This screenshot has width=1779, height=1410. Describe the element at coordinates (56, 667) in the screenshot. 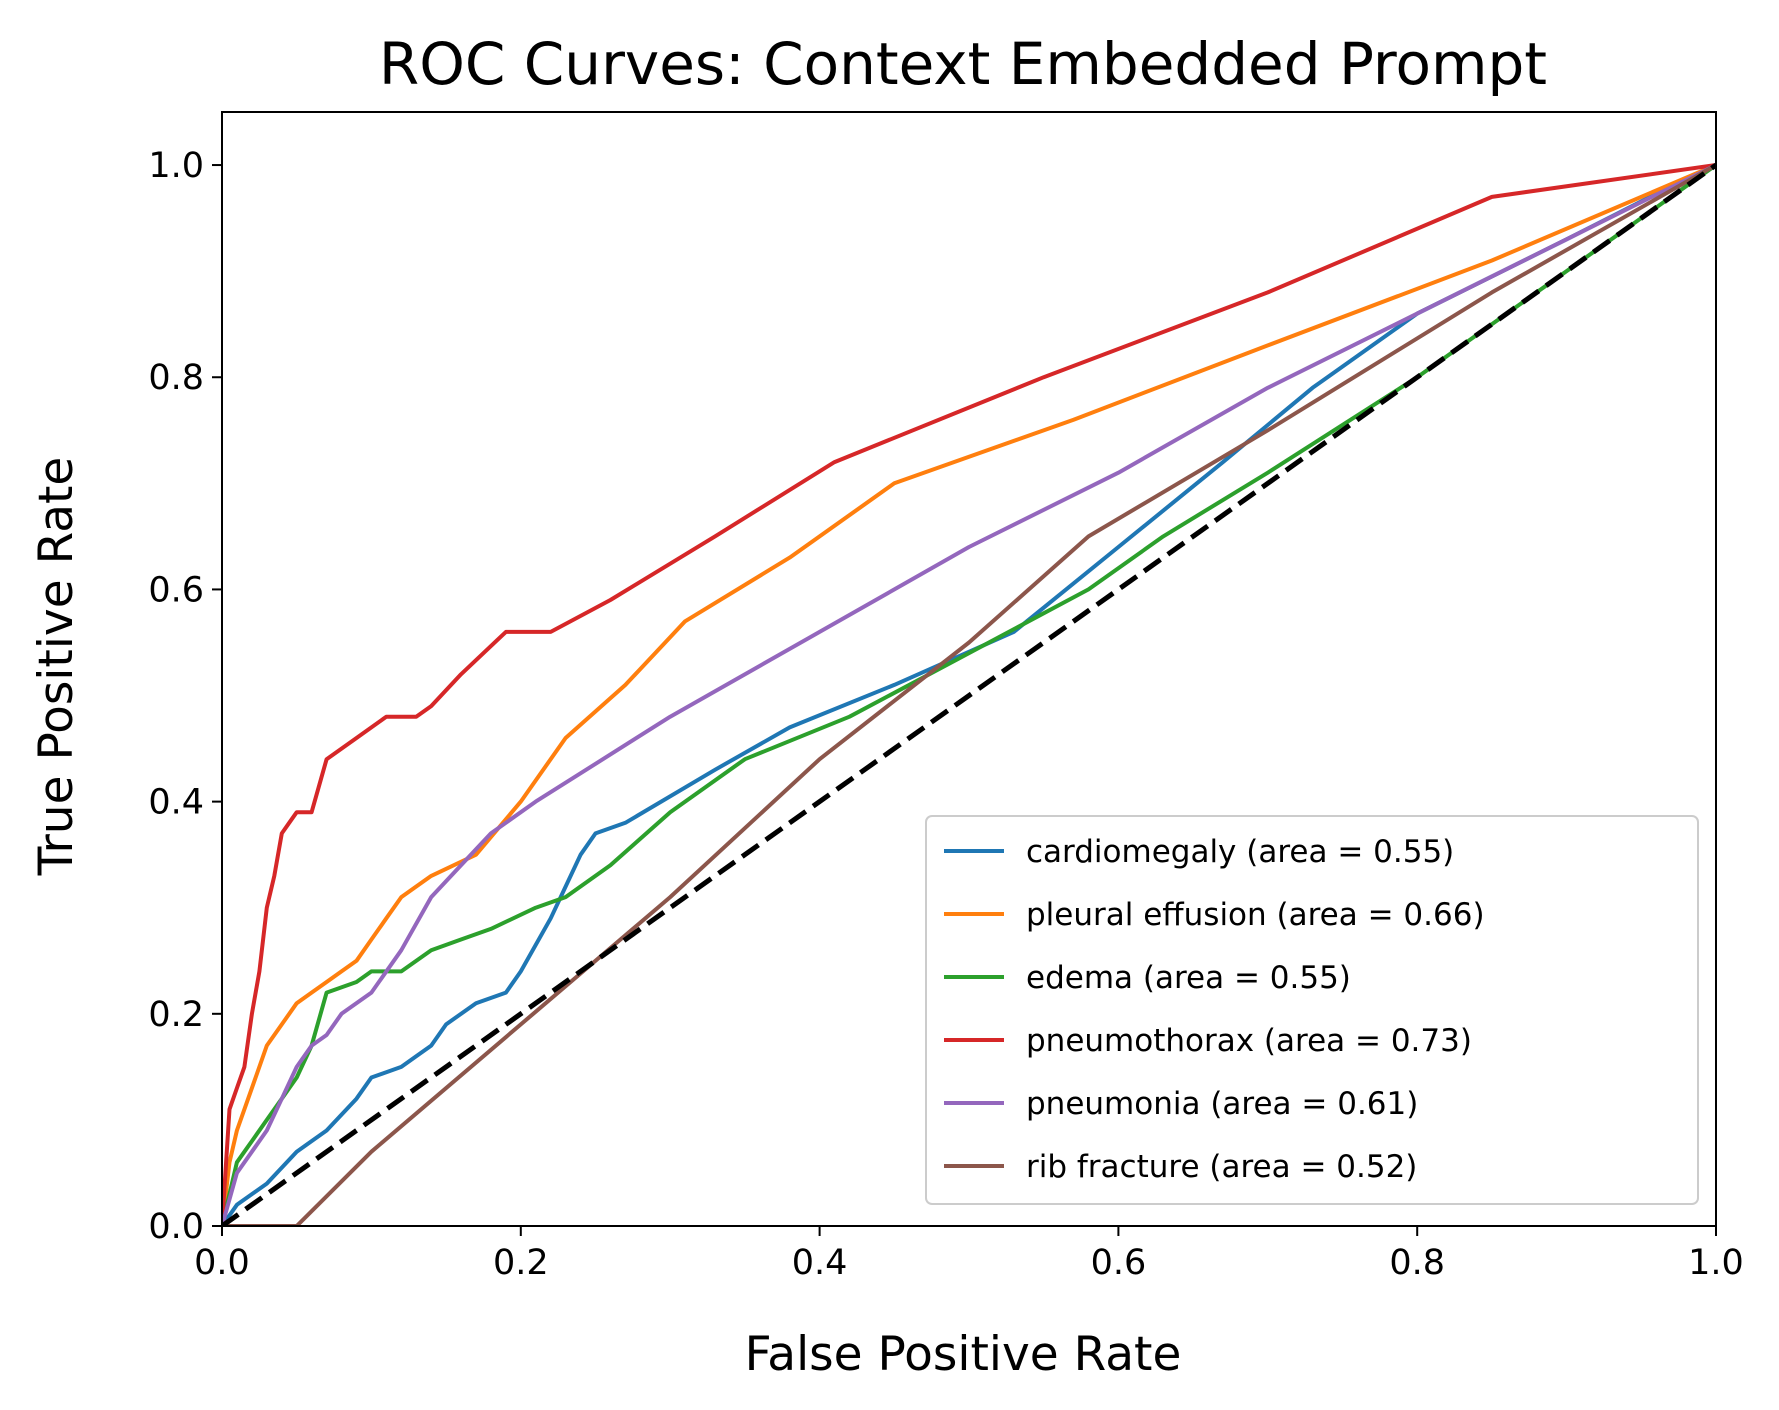

I see `y-axis-label: True Positive Rate` at that location.